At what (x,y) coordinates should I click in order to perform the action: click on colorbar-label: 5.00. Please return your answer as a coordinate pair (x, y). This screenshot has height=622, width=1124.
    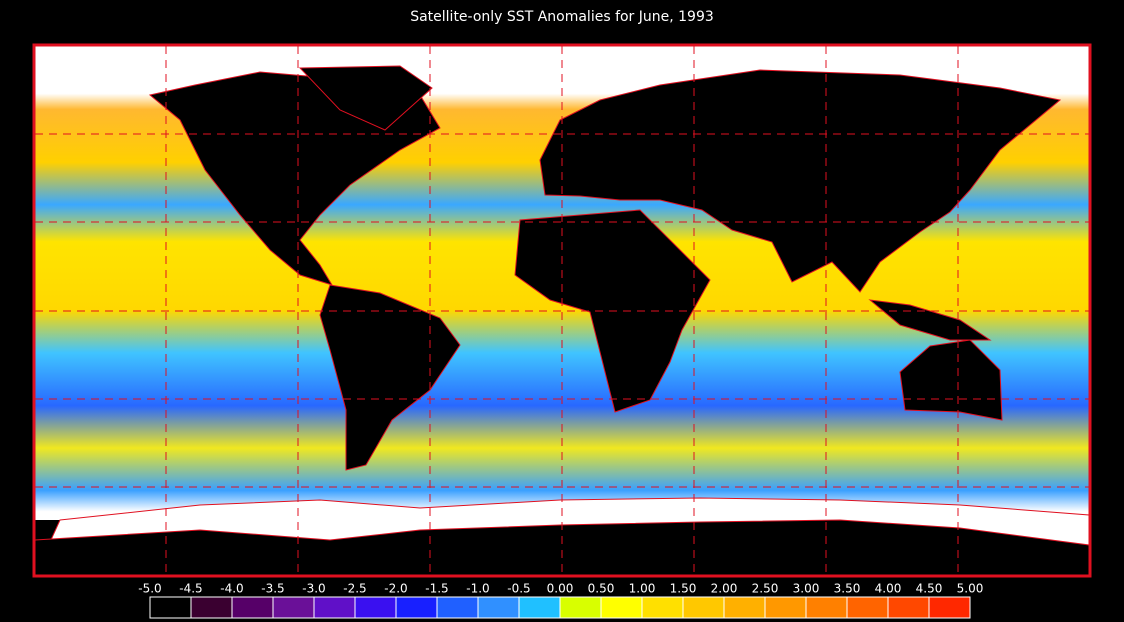
    Looking at the image, I should click on (970, 589).